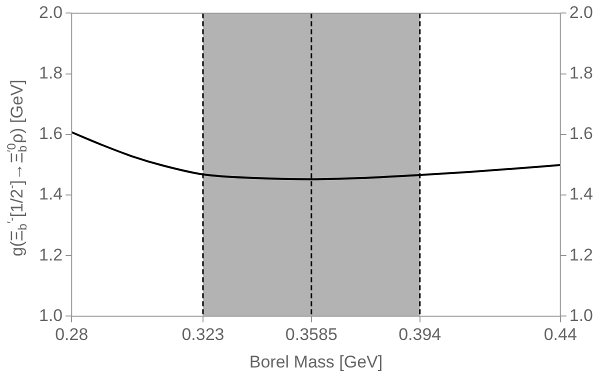 This screenshot has width=600, height=381. Describe the element at coordinates (50, 72) in the screenshot. I see `y-tick-label: 1.8` at that location.